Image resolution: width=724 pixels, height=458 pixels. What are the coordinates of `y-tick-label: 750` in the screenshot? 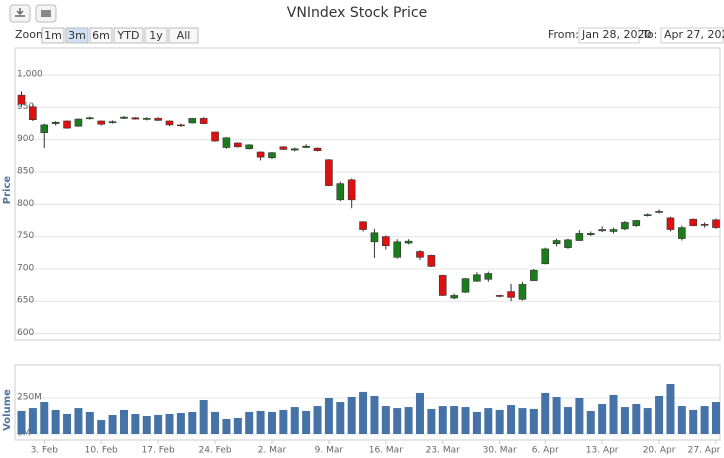 It's located at (25, 236).